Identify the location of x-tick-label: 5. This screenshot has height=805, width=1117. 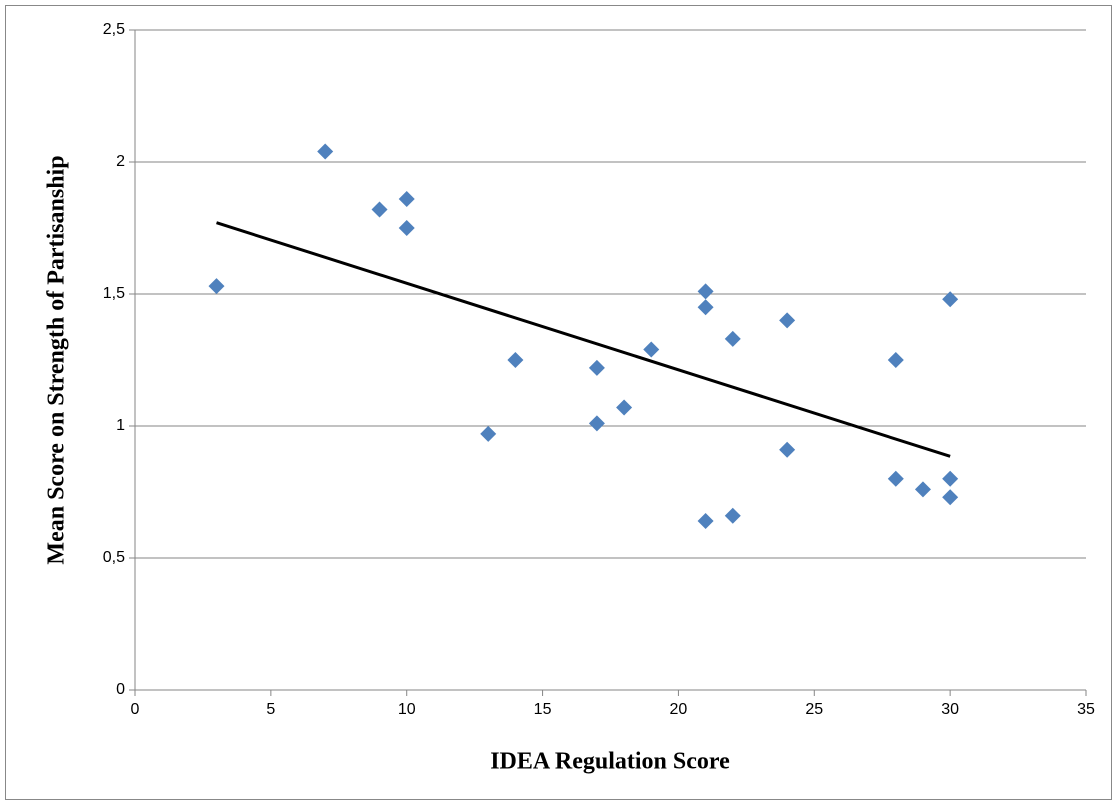
(270, 709).